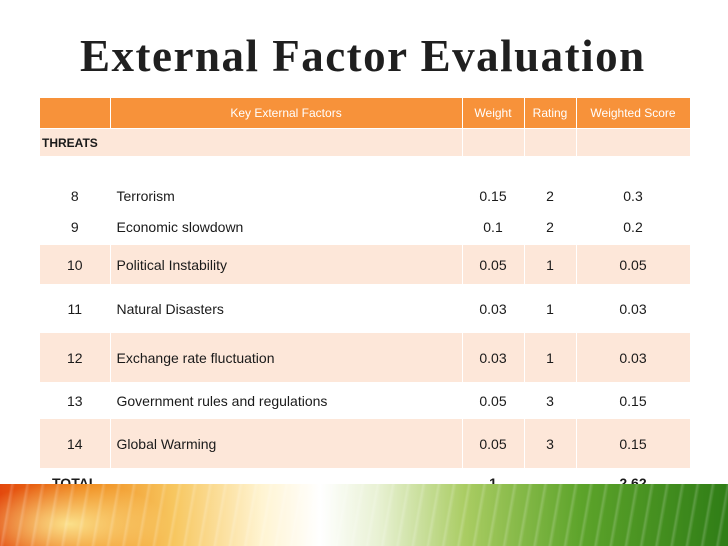 This screenshot has width=728, height=546. Describe the element at coordinates (251, 142) in the screenshot. I see `section-label: THREATS` at that location.